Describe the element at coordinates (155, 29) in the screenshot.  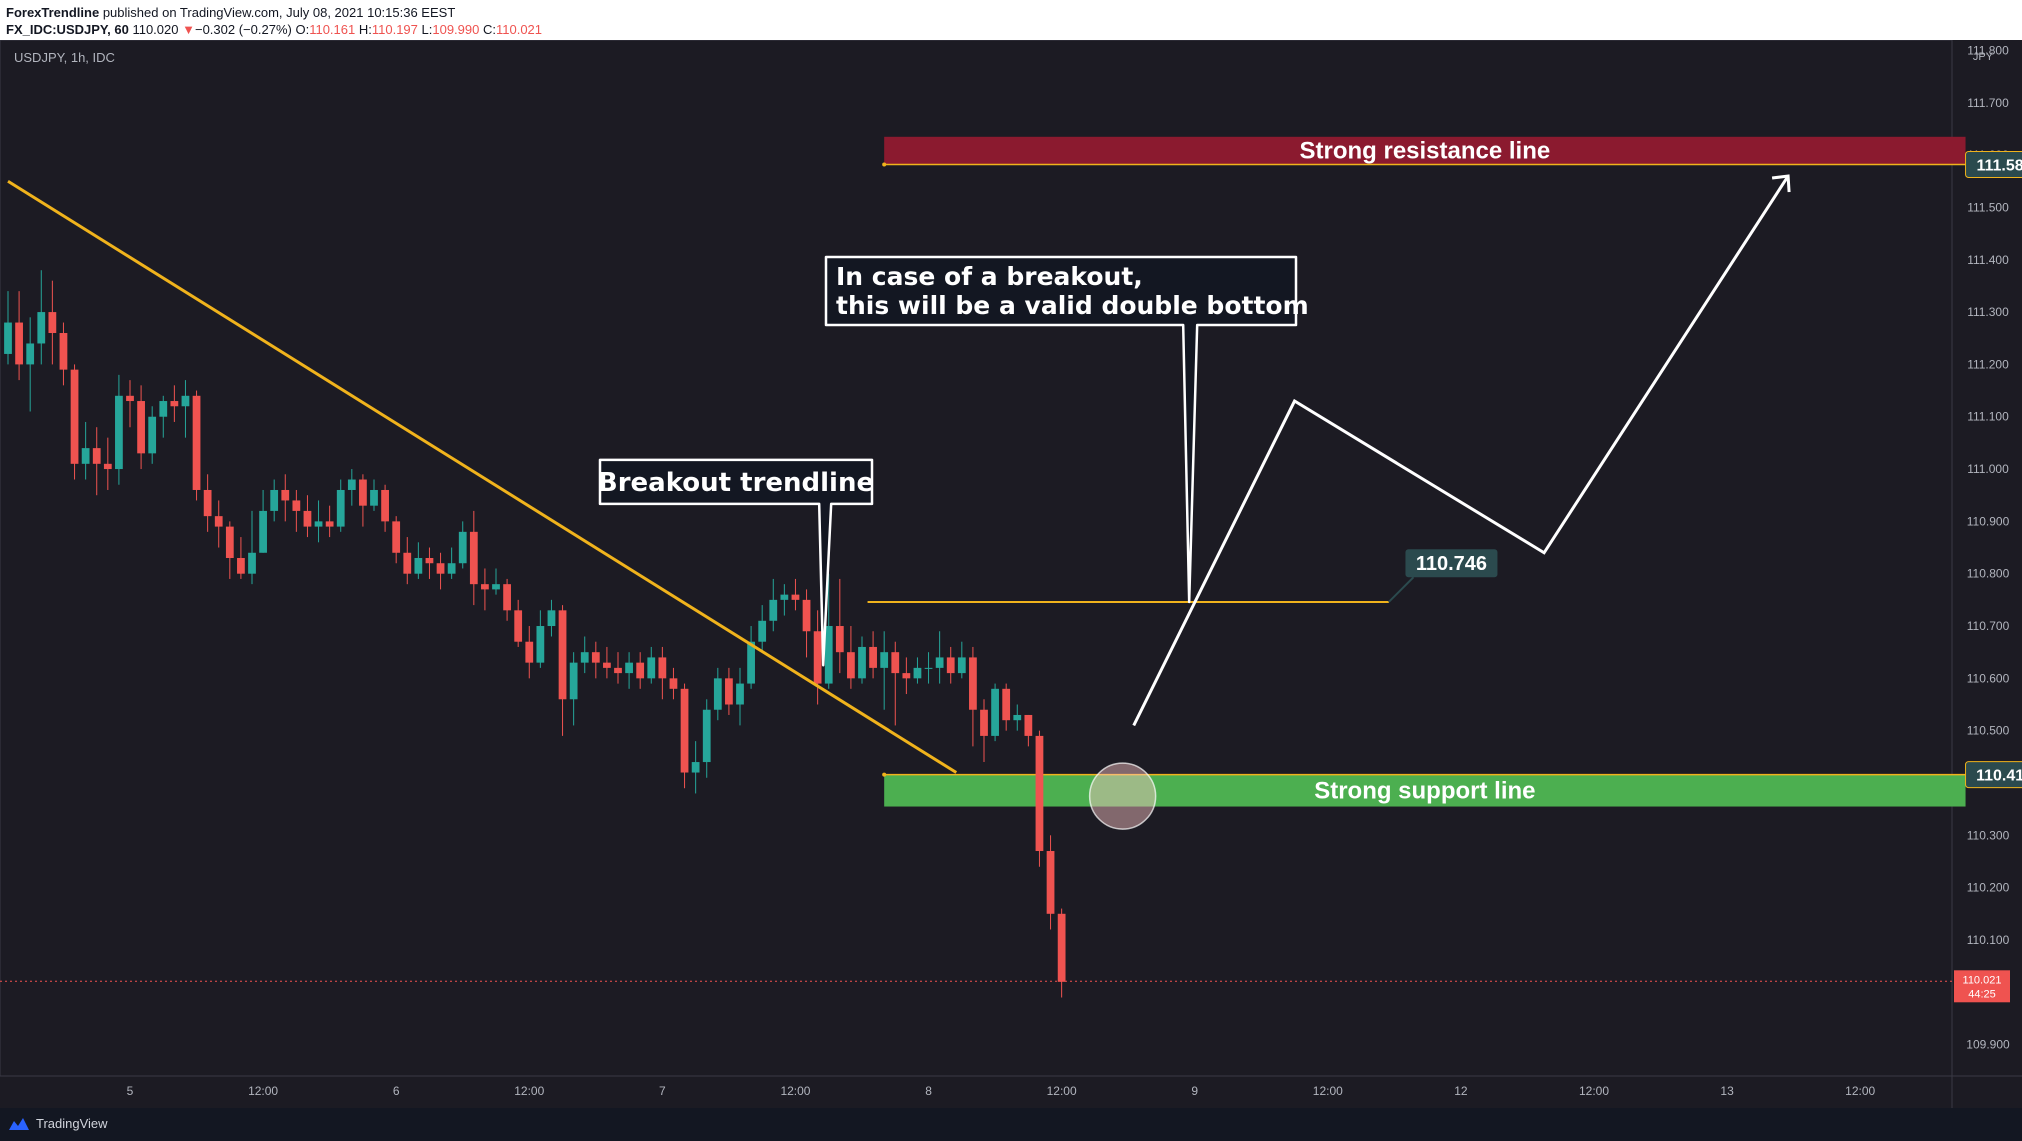
I see `last-price: 110.020` at that location.